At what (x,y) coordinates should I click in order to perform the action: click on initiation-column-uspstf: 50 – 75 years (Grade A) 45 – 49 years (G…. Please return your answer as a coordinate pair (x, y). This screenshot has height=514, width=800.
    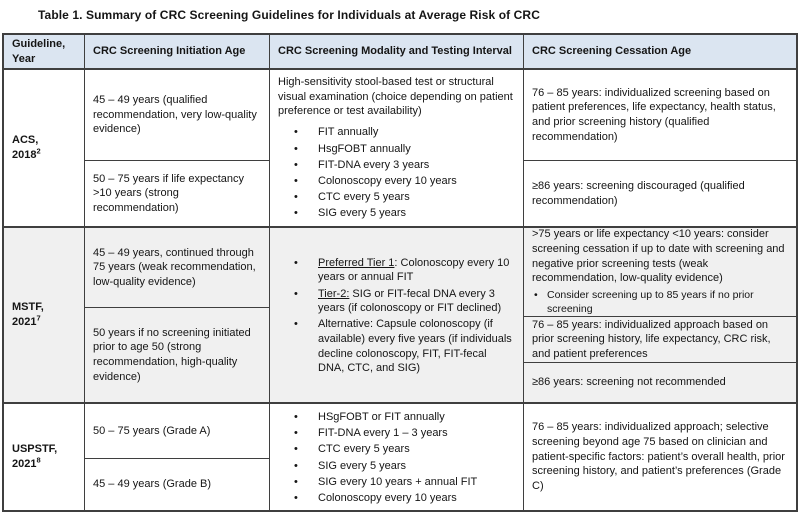
    Looking at the image, I should click on (177, 457).